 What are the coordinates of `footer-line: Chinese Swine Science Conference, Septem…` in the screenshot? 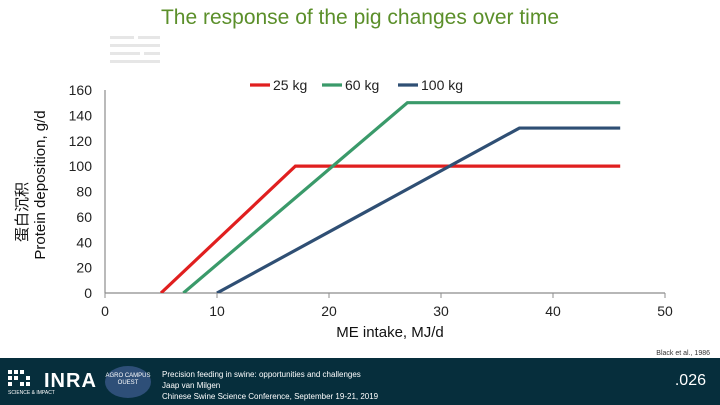 It's located at (270, 396).